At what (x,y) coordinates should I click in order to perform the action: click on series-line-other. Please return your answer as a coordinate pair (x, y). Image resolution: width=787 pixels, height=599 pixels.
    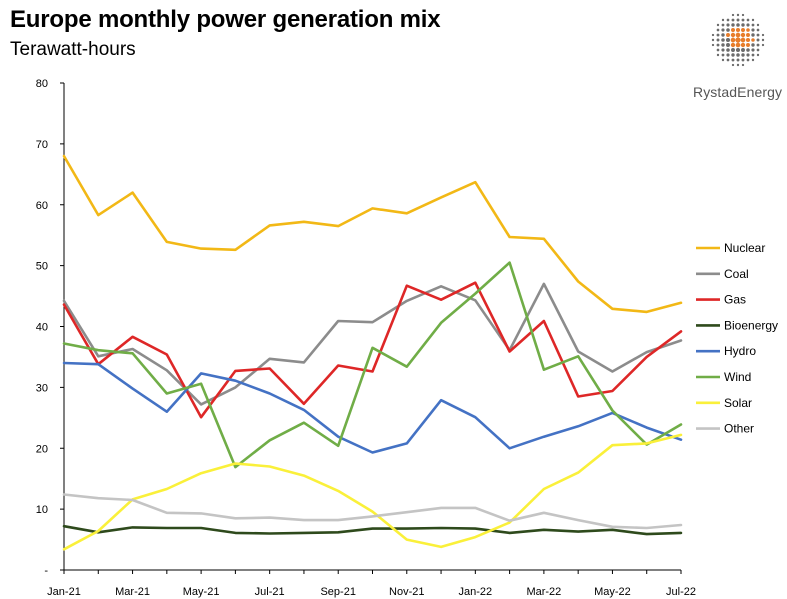
    Looking at the image, I should click on (372, 511).